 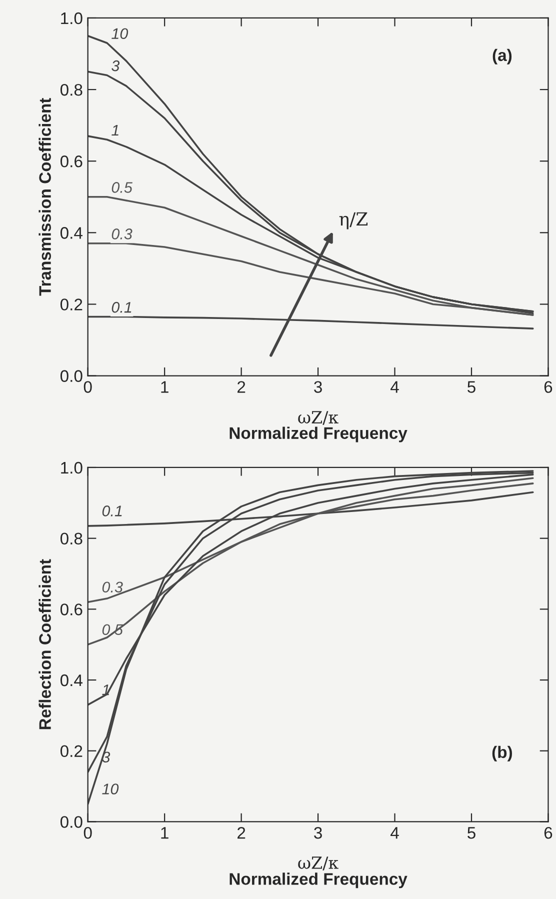 I want to click on annotation: (a), so click(x=502, y=56).